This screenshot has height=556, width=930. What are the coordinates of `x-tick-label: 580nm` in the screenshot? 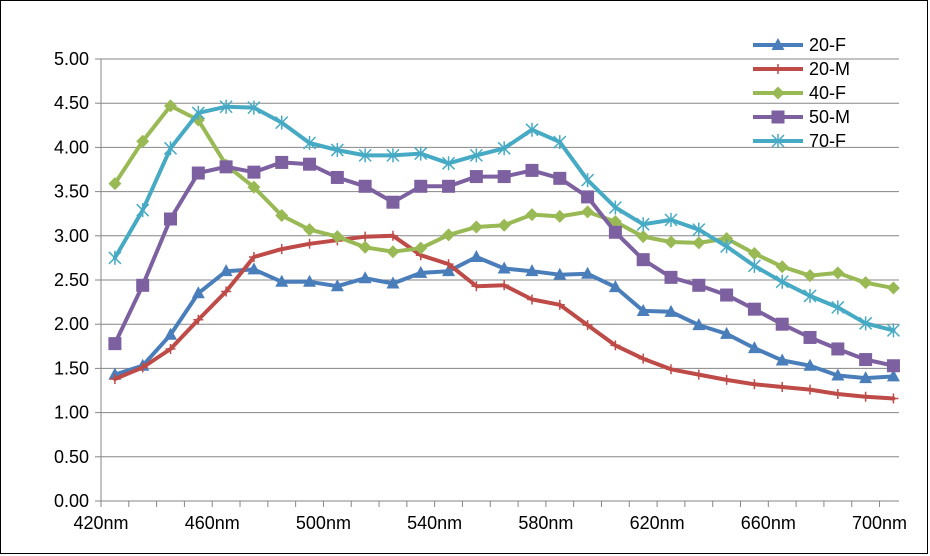 It's located at (545, 523).